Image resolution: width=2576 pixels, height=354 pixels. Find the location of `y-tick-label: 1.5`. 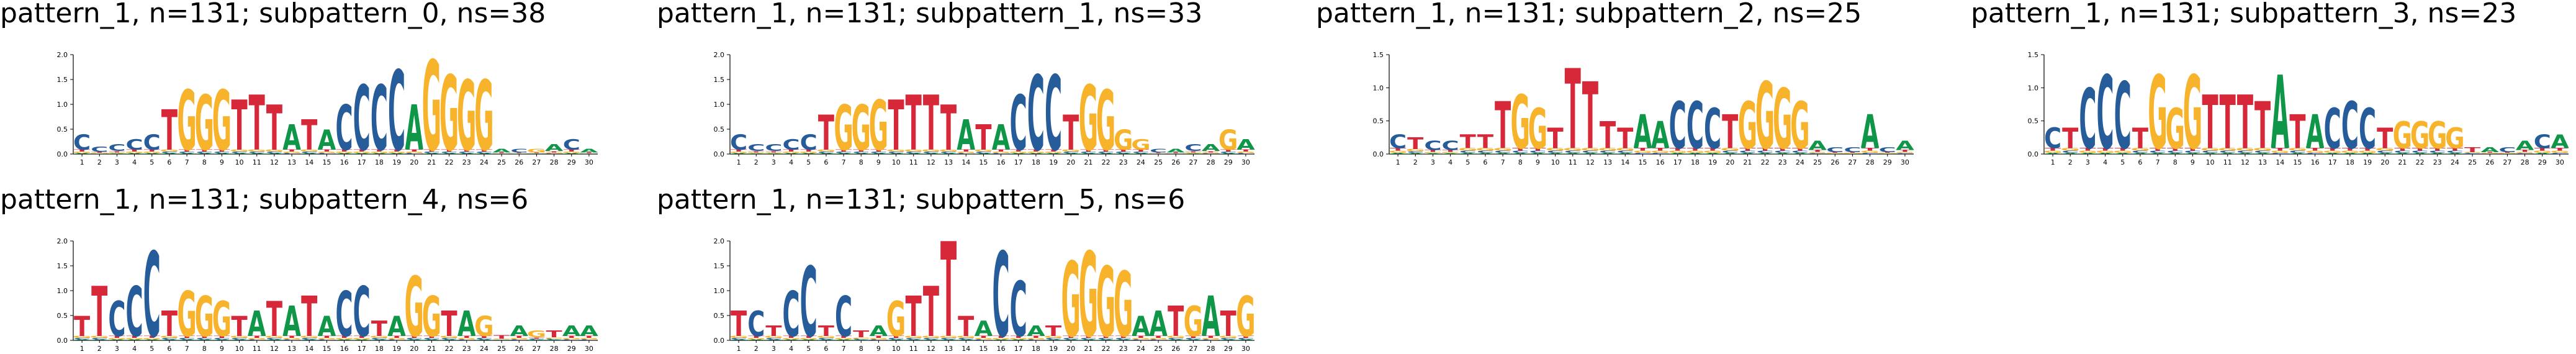

y-tick-label: 1.5 is located at coordinates (1378, 55).